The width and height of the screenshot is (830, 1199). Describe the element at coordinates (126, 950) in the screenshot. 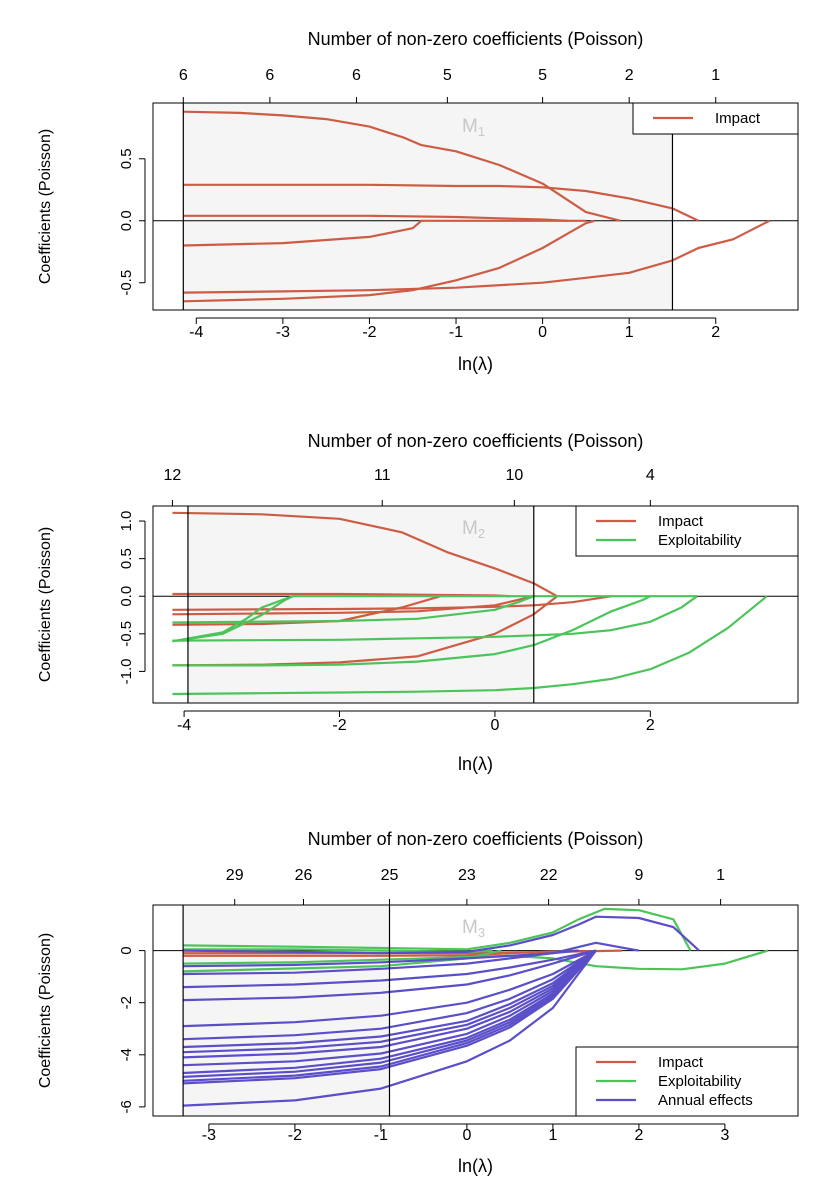

I see `y-tick-label: 0` at that location.